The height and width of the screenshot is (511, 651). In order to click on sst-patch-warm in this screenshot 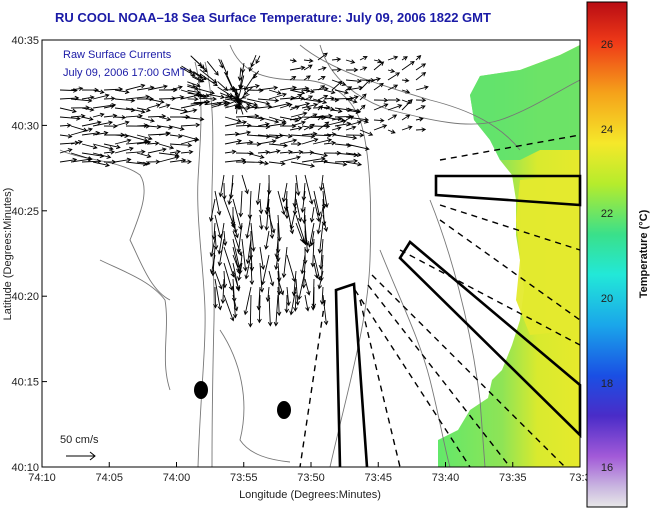, I will do `click(548, 255)`.